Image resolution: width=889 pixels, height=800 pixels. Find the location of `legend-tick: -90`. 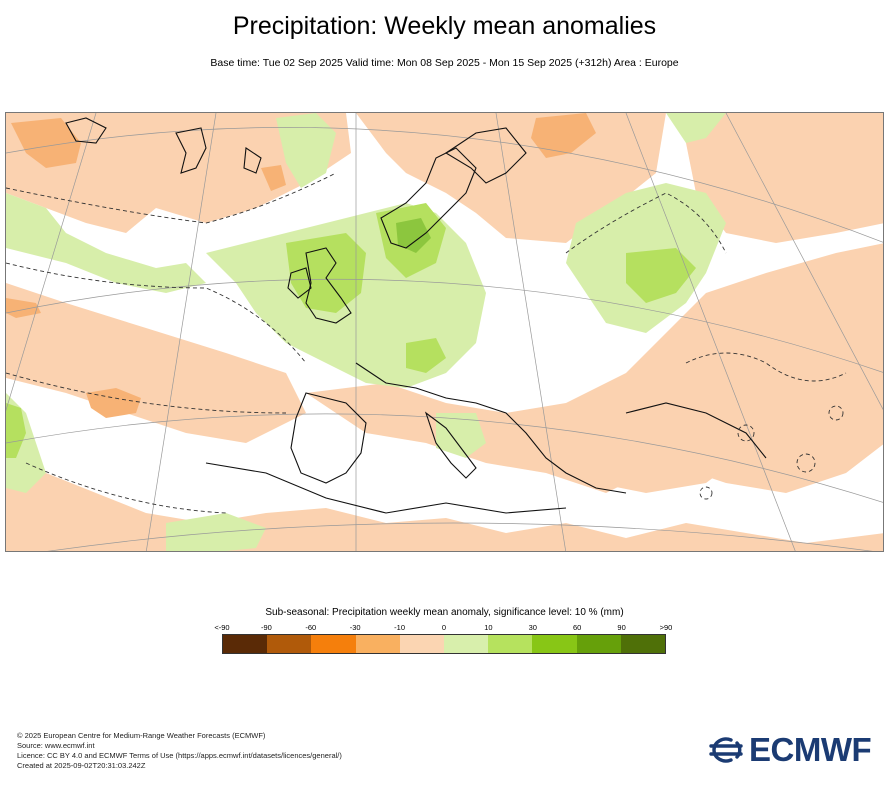

legend-tick: -90 is located at coordinates (266, 627).